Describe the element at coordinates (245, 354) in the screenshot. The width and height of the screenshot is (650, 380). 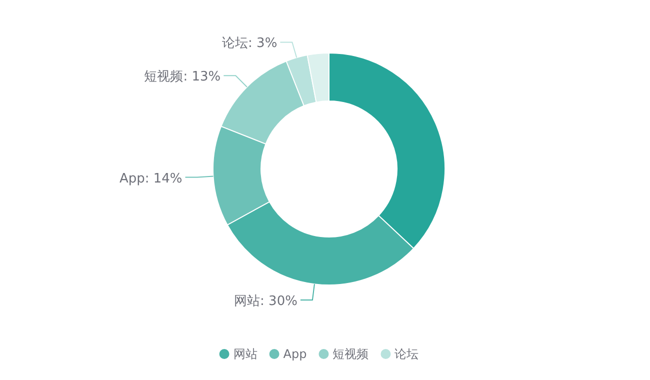
I see `legend-label: 网站` at that location.